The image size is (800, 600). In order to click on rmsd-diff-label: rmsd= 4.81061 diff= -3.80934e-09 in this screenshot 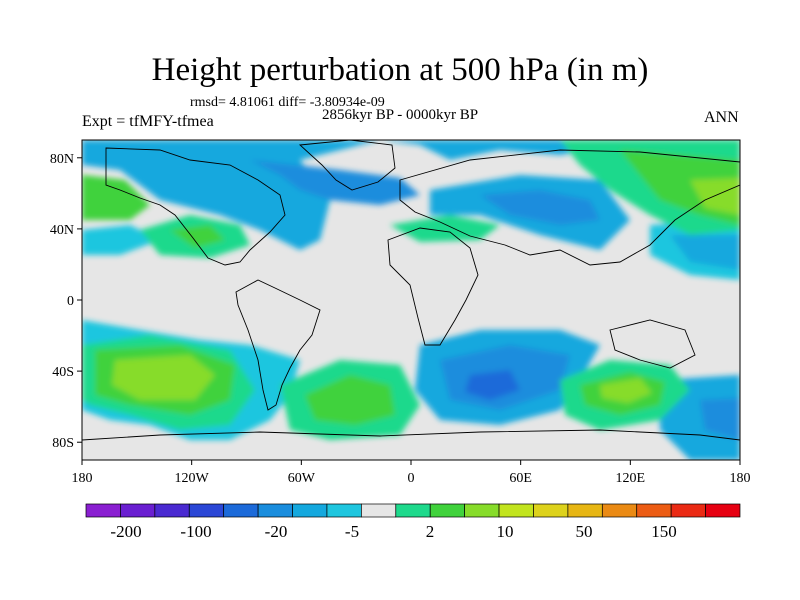, I will do `click(287, 102)`.